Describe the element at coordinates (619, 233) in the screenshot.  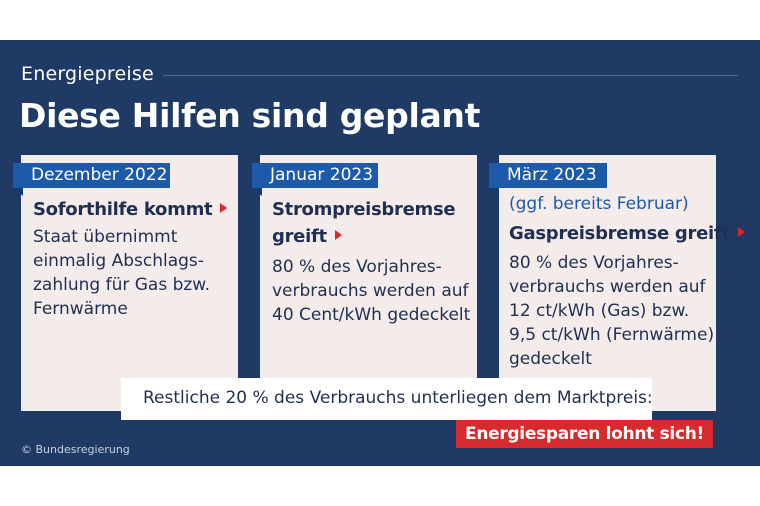
I see `card-title-text: Gaspreisbremse greift` at that location.